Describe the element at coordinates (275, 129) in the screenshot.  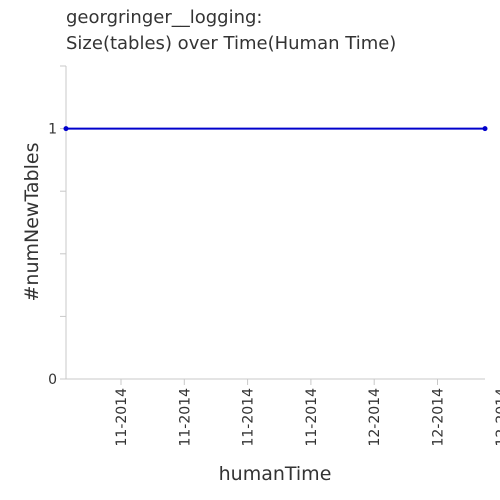
I see `series-layer` at that location.